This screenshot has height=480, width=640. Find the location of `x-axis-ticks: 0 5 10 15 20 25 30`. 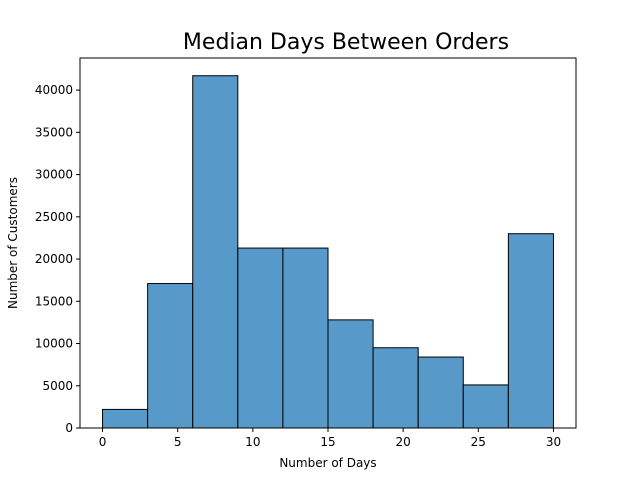

x-axis-ticks: 0 5 10 15 20 25 30 is located at coordinates (330, 438).